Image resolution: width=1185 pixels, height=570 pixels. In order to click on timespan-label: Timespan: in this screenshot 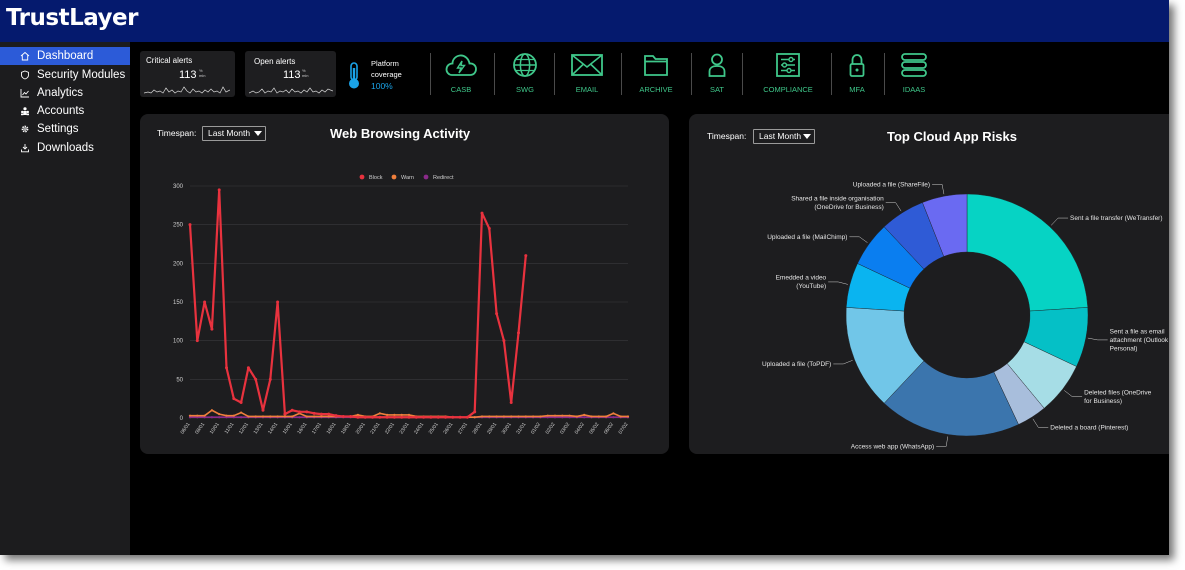, I will do `click(727, 136)`.